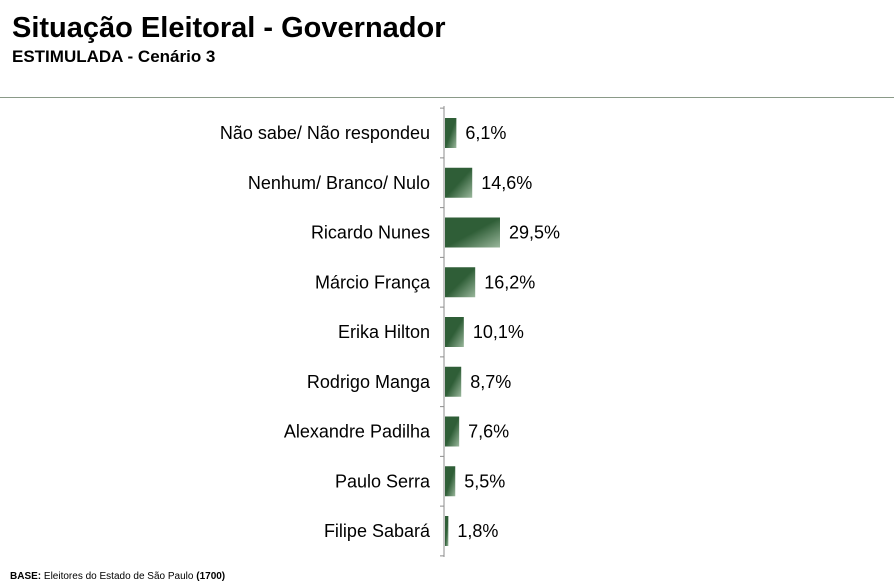 This screenshot has width=894, height=585. Describe the element at coordinates (477, 531) in the screenshot. I see `data-label: 1,8%` at that location.